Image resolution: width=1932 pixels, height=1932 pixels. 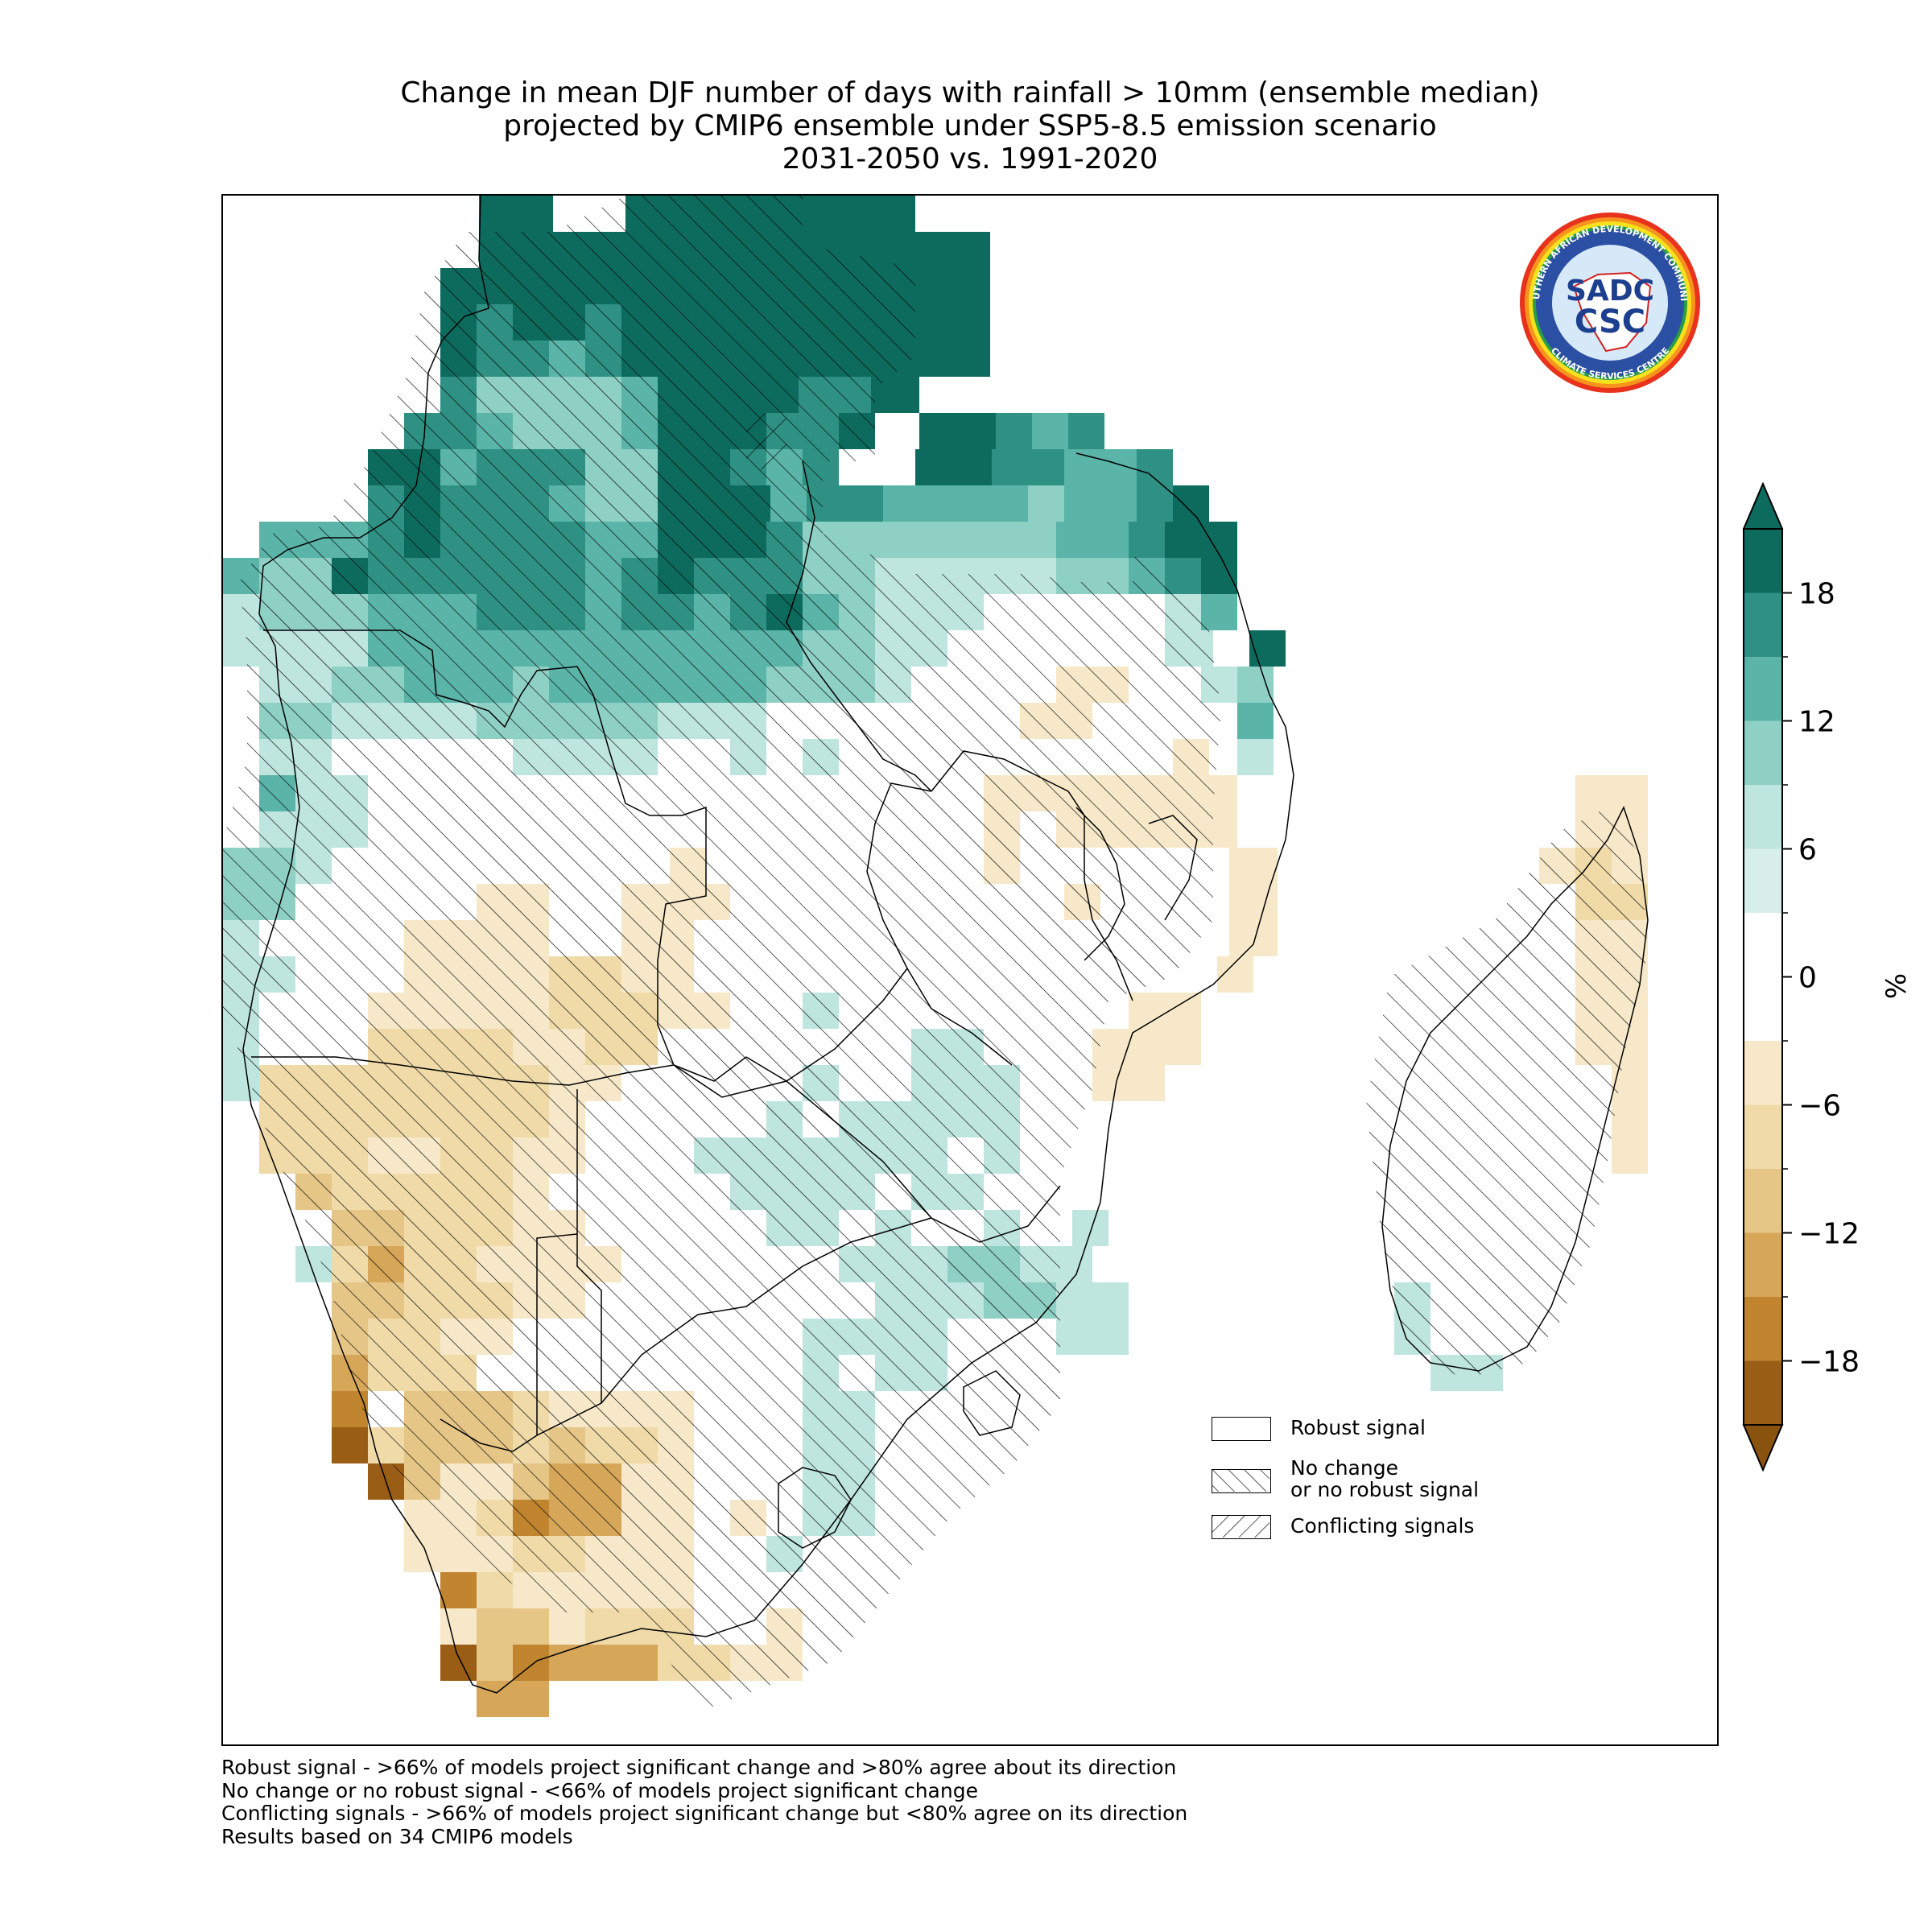 What do you see at coordinates (1358, 1427) in the screenshot?
I see `legend-robust-label: Robust signal` at bounding box center [1358, 1427].